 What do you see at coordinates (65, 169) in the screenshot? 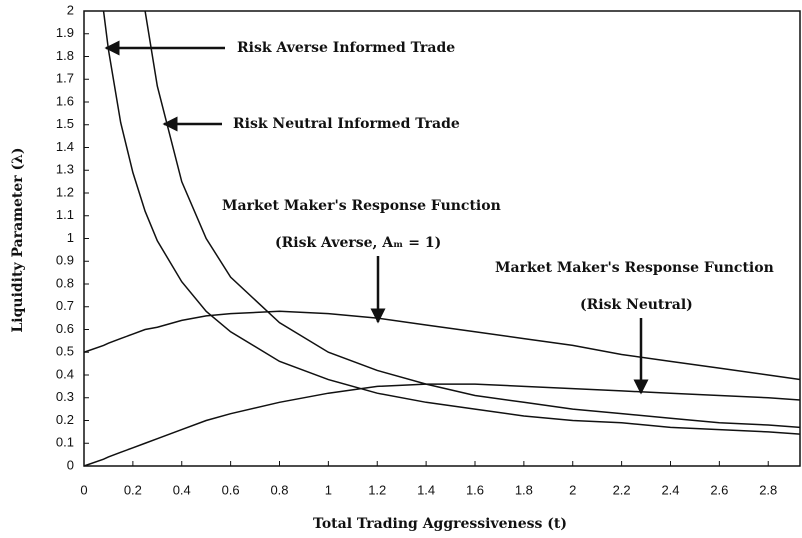
I see `y-tick-label: 1.3` at bounding box center [65, 169].